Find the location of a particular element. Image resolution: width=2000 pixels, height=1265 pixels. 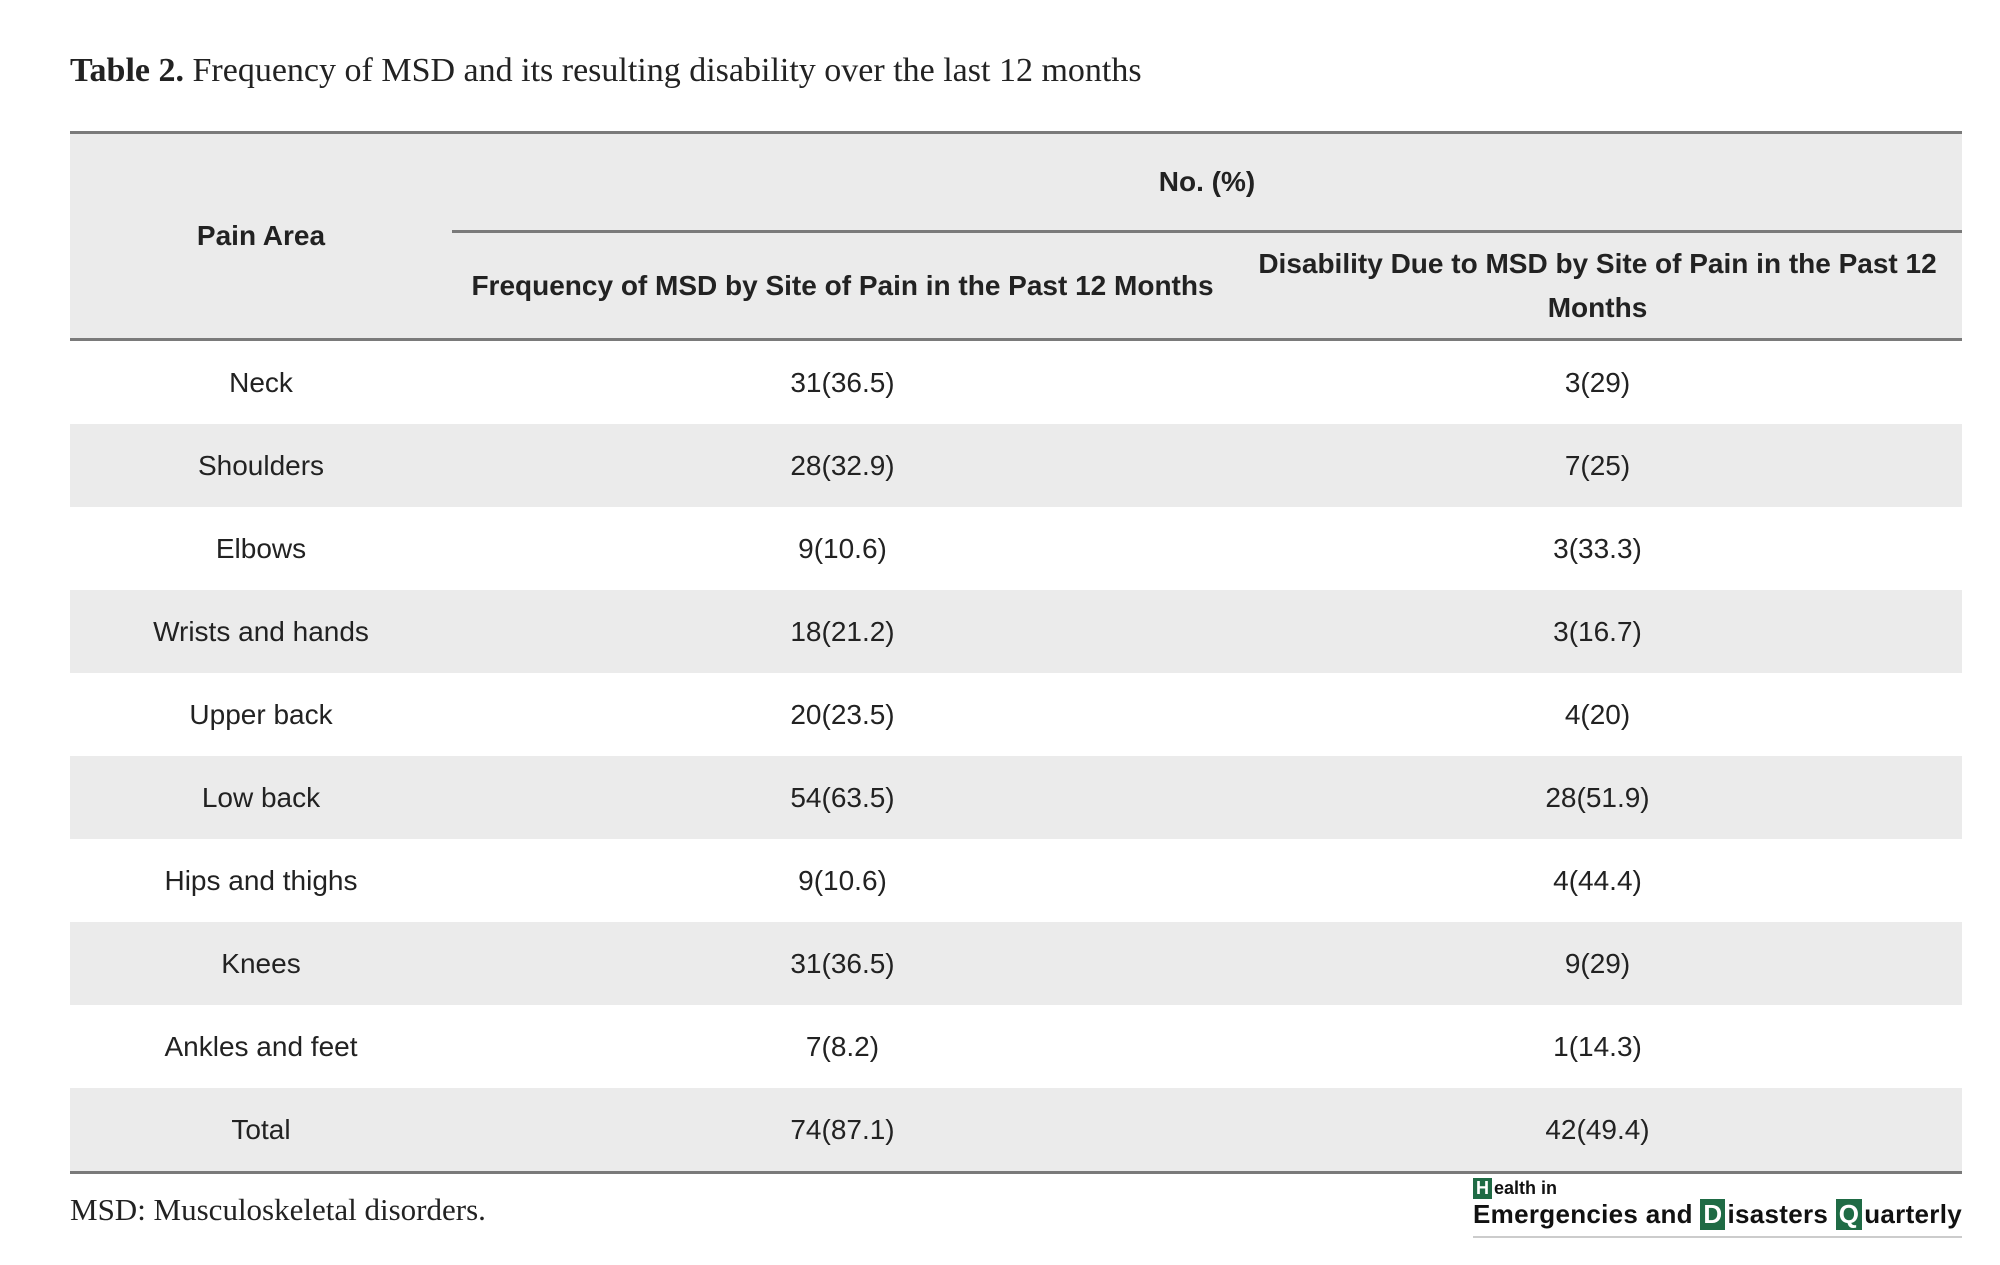

table-row: Upper back 20(23.5) 4(20) is located at coordinates (1016, 714).